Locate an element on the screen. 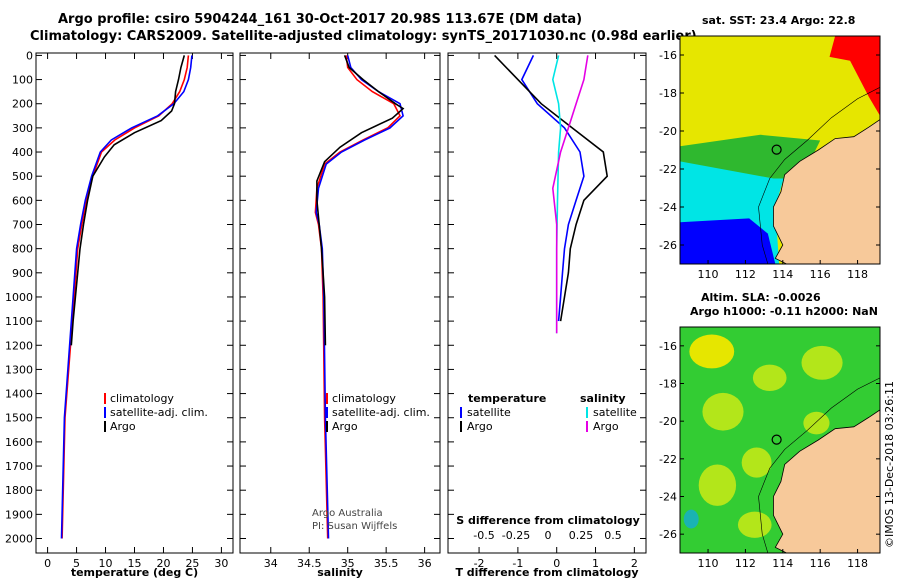 Image resolution: width=900 pixels, height=580 pixels. y-tick-label: 1300 is located at coordinates (19, 369).